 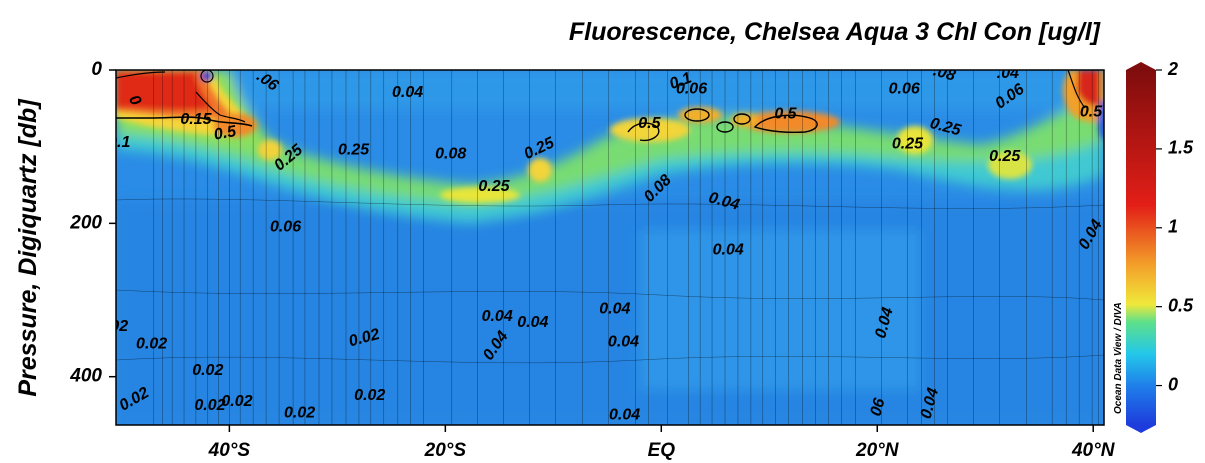 I want to click on credit-text: Ocean Data View / DIVA, so click(x=1118, y=358).